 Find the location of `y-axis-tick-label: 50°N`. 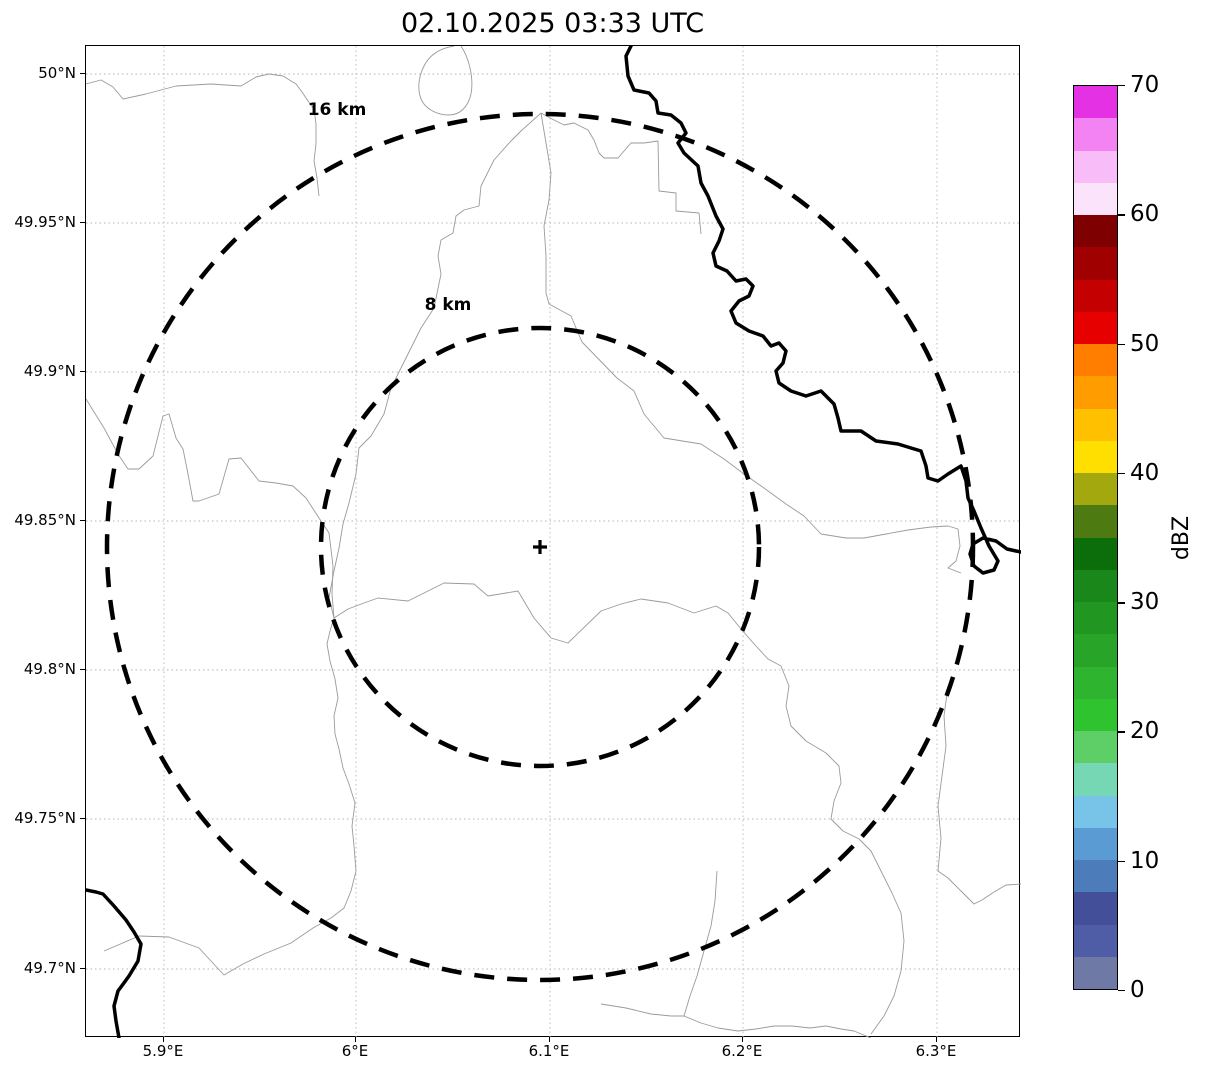

y-axis-tick-label: 50°N is located at coordinates (57, 73).